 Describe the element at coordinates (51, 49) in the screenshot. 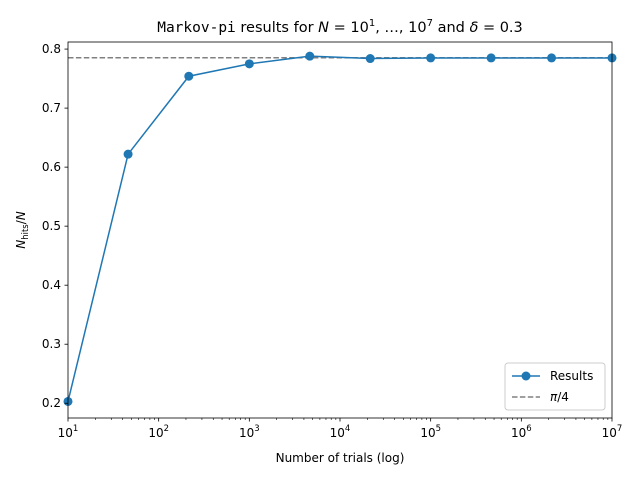

I see `y-tick-label: 0.8` at that location.